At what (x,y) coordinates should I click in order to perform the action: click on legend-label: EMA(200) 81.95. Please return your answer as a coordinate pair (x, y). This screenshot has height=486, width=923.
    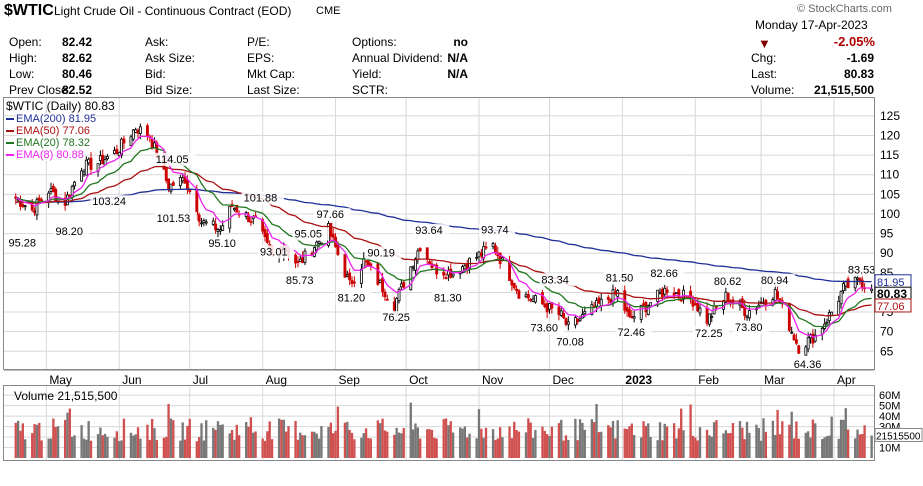
    Looking at the image, I should click on (56, 119).